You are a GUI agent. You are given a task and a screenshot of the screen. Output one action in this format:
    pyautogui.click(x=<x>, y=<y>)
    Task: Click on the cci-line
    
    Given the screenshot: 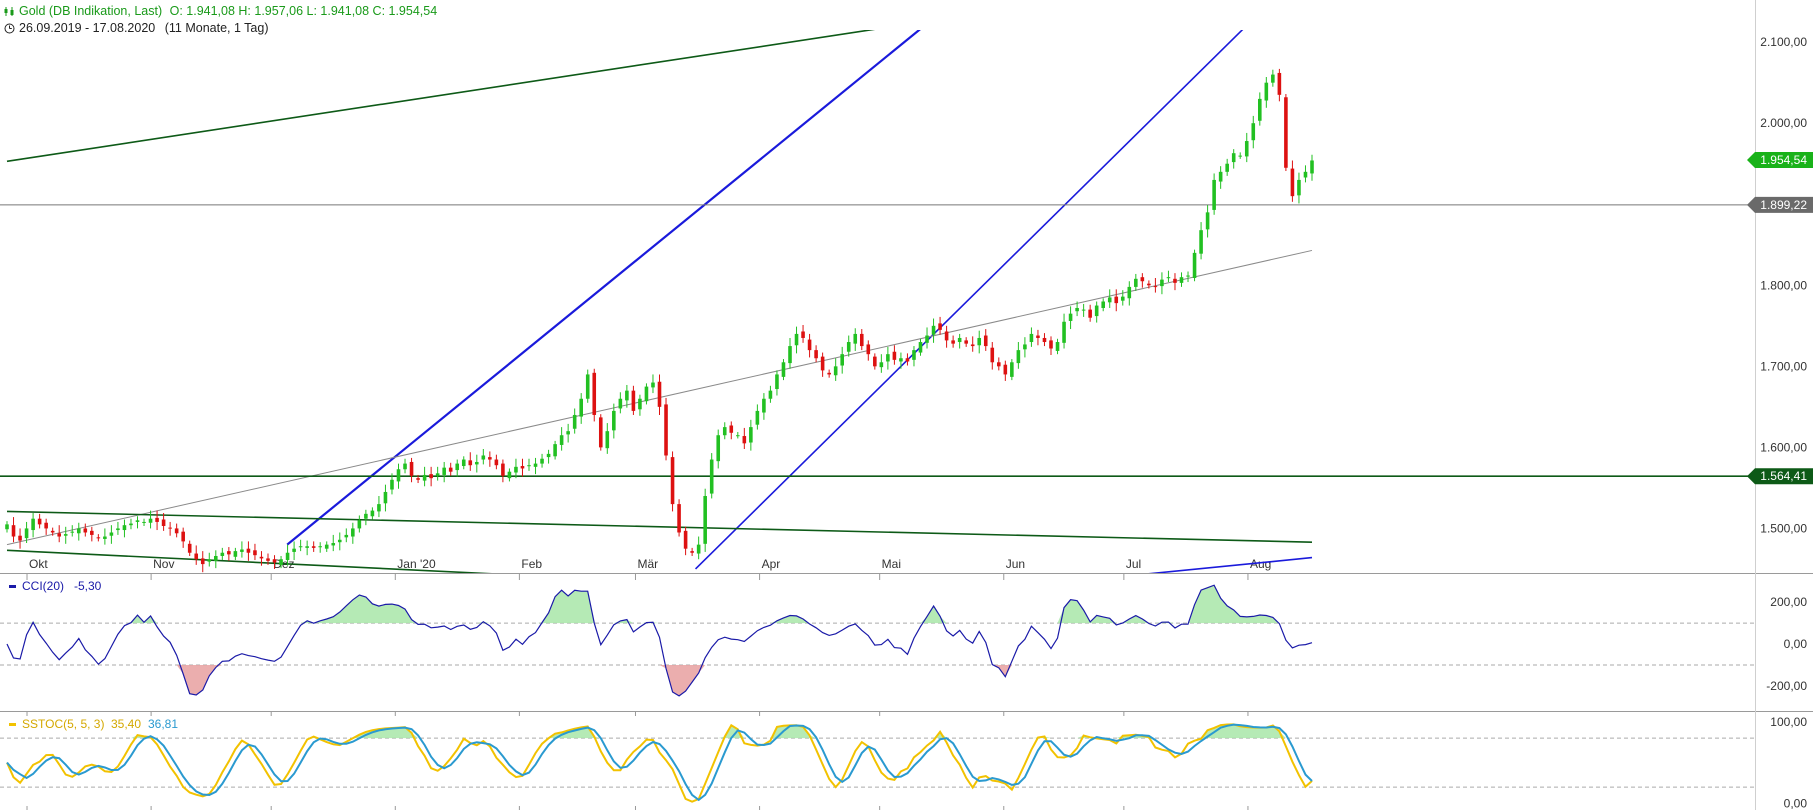 What is the action you would take?
    pyautogui.click(x=659, y=640)
    